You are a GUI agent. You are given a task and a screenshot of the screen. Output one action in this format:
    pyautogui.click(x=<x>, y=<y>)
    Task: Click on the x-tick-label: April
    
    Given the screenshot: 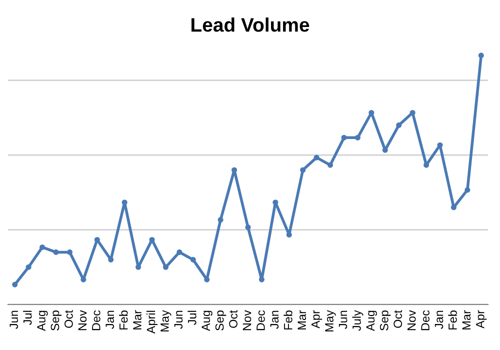 What is the action you would take?
    pyautogui.click(x=152, y=322)
    